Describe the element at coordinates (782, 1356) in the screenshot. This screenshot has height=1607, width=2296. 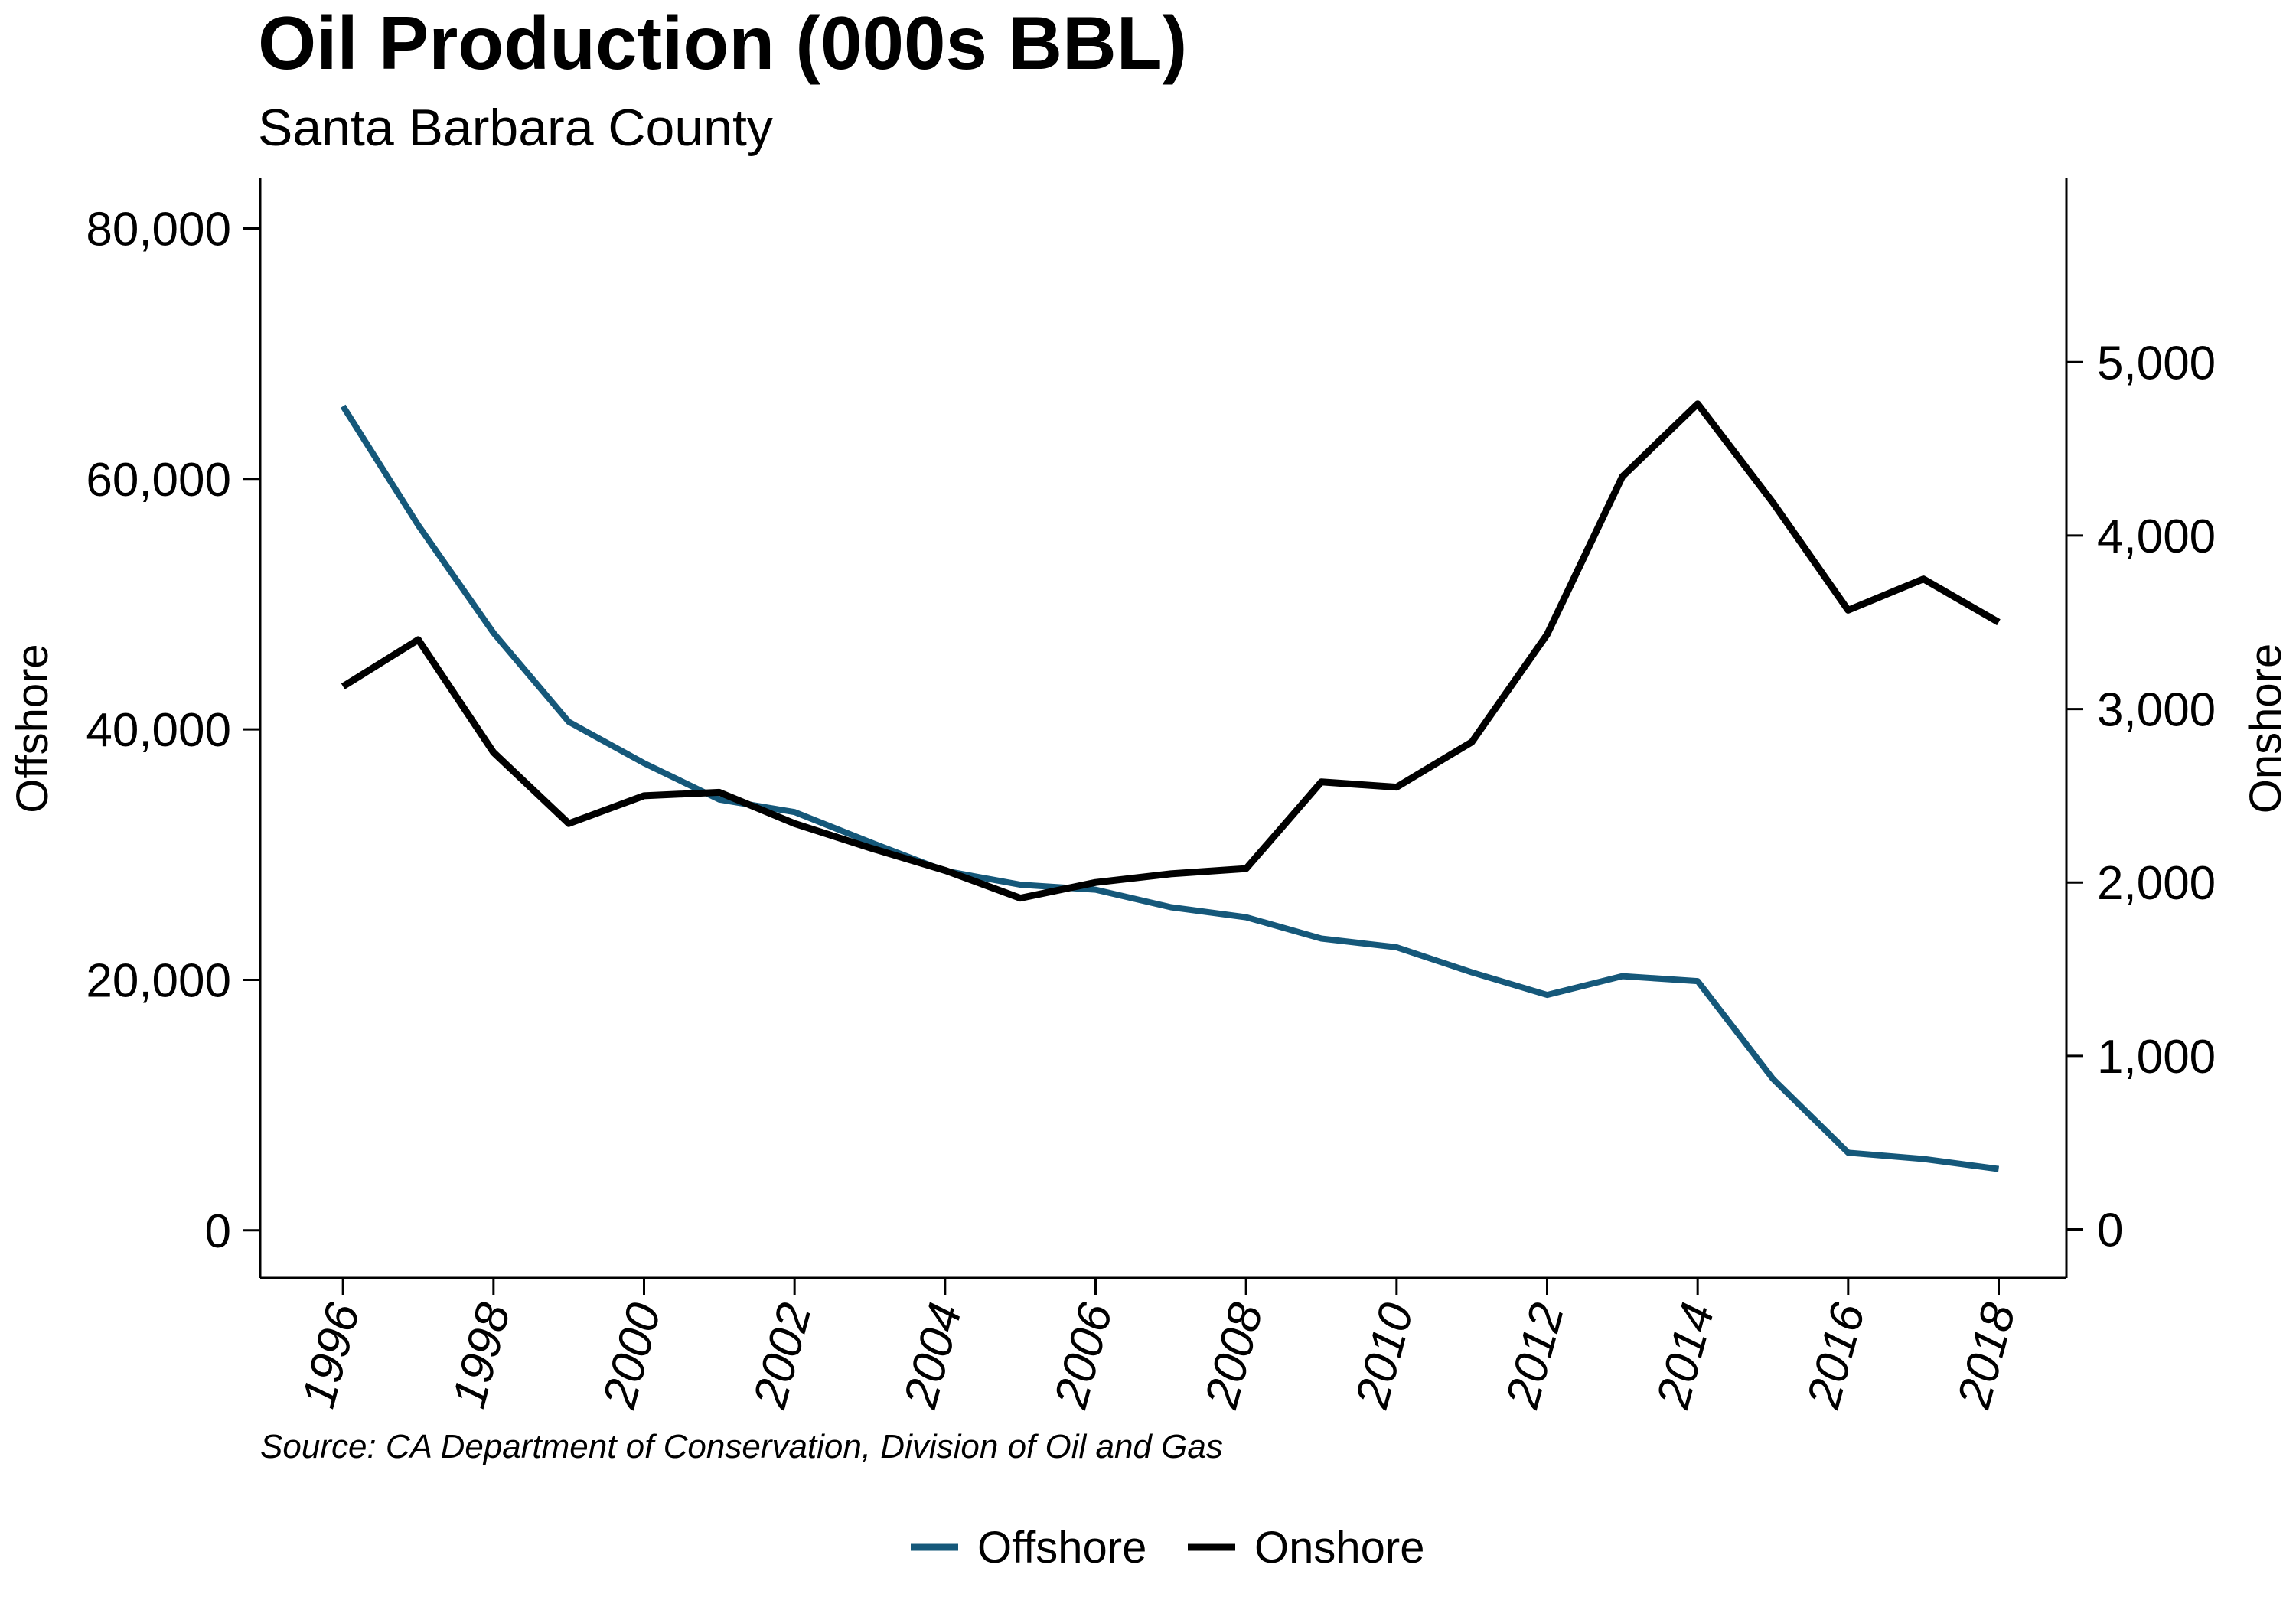
I see `x-tick-label: 2002` at that location.